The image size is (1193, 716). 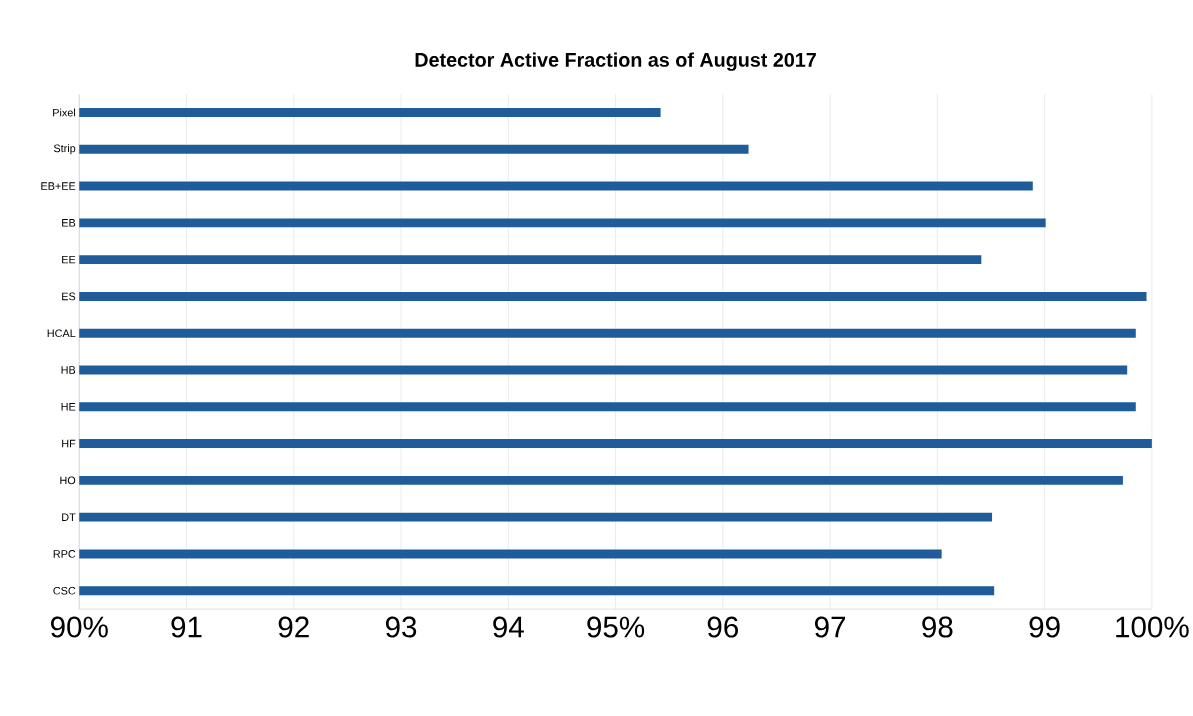 What do you see at coordinates (722, 627) in the screenshot?
I see `x-tick-label: 96` at bounding box center [722, 627].